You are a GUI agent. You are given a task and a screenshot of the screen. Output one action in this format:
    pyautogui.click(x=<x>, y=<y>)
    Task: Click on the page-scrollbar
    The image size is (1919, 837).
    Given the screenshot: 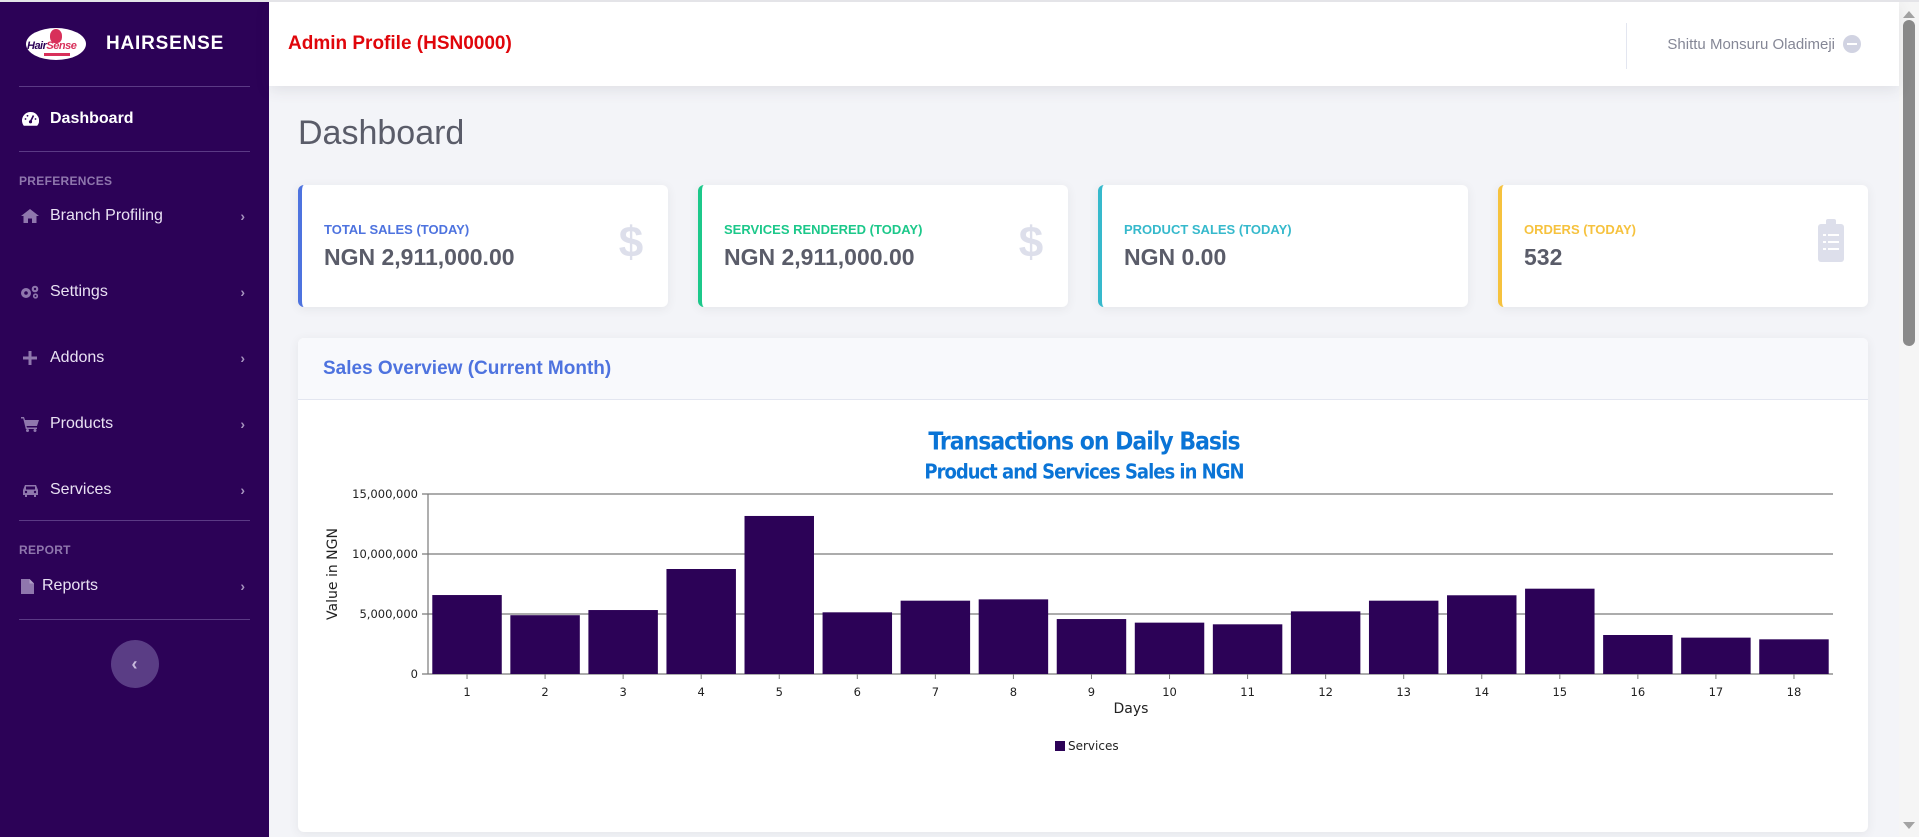 What is the action you would take?
    pyautogui.click(x=1909, y=419)
    